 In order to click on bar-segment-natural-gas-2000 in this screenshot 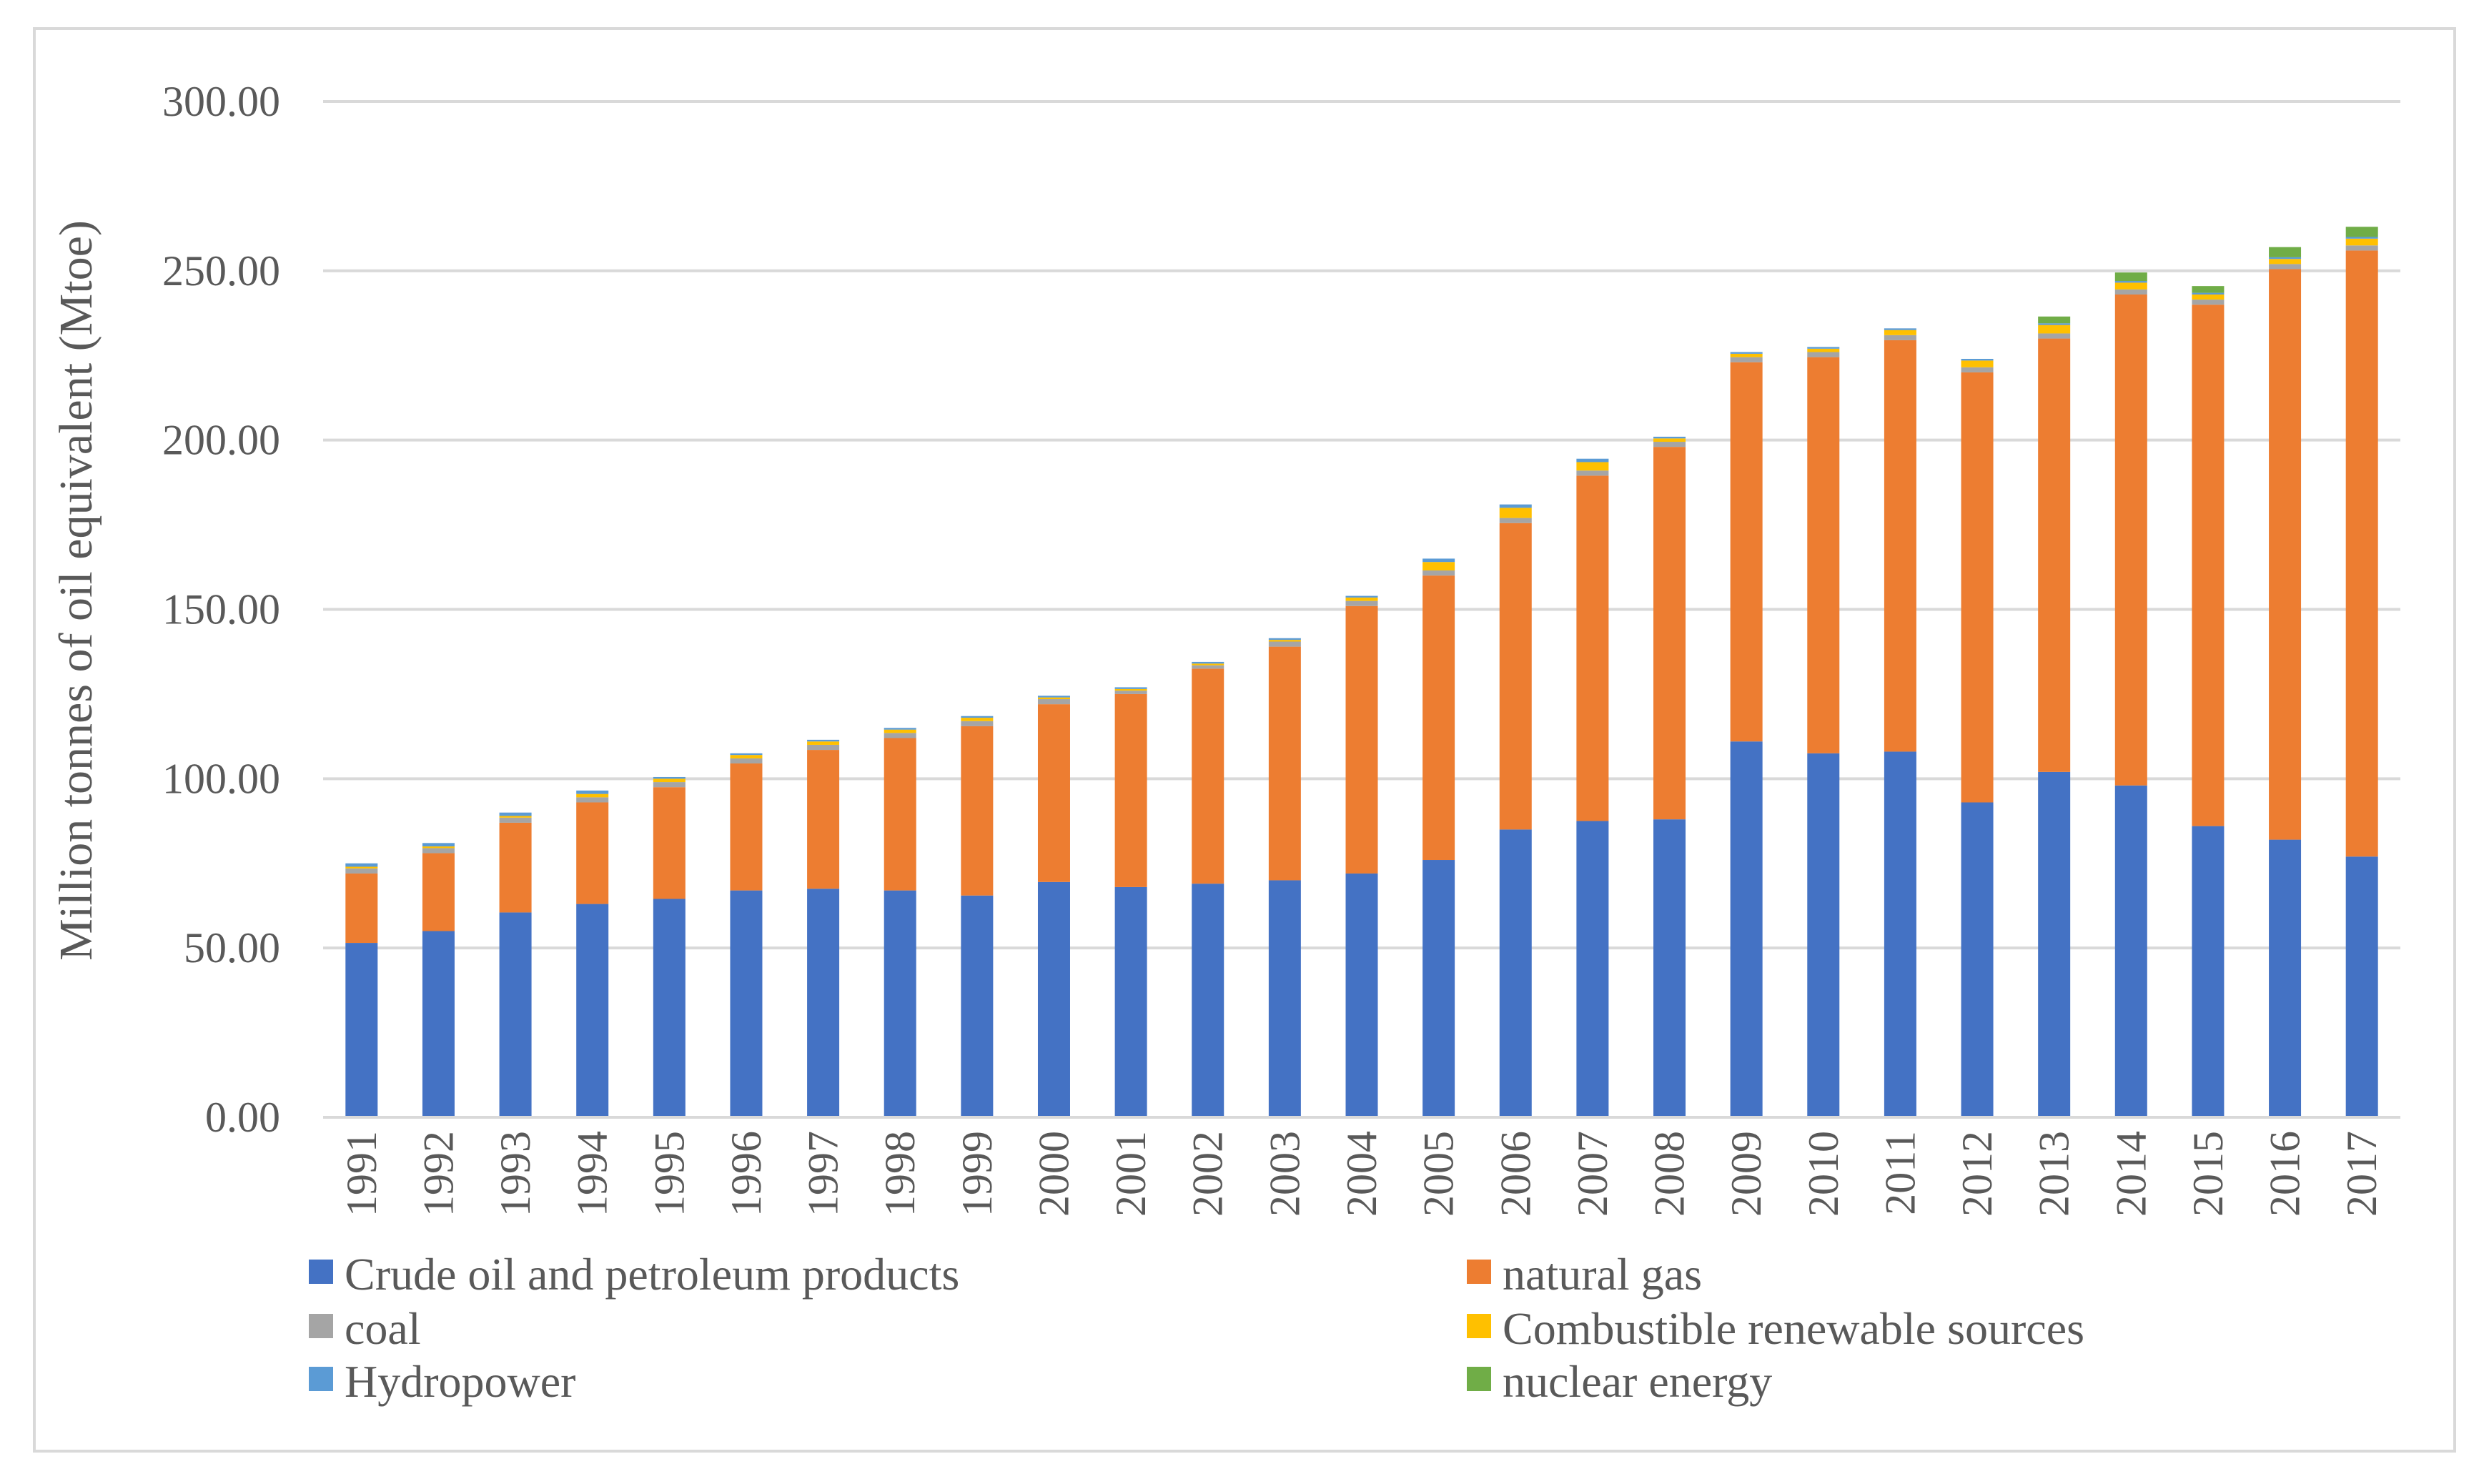, I will do `click(1053, 793)`.